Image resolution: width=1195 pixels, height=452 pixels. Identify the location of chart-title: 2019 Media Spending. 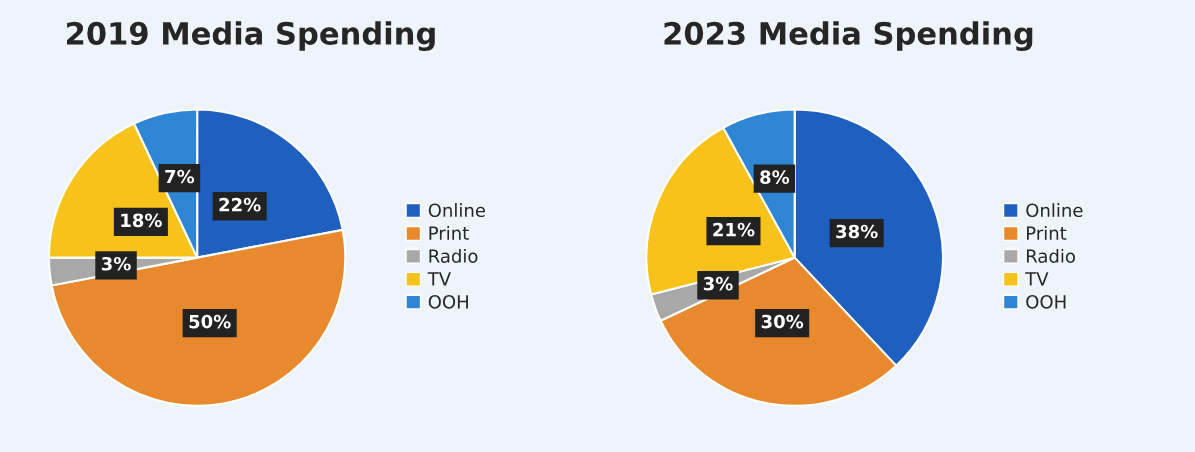
(251, 36).